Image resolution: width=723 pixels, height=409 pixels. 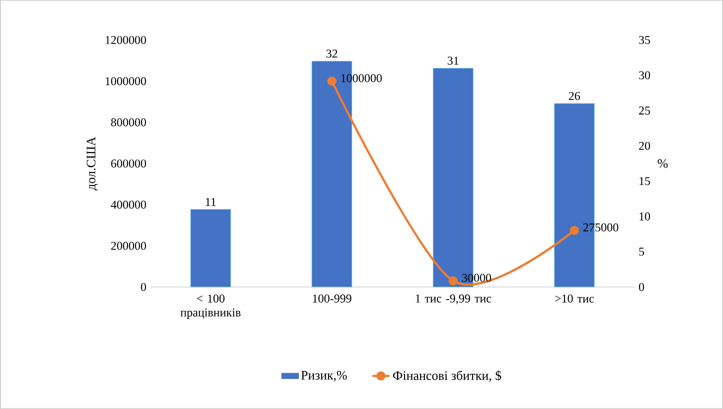 I want to click on y-tick-label: 800000, so click(x=128, y=122).